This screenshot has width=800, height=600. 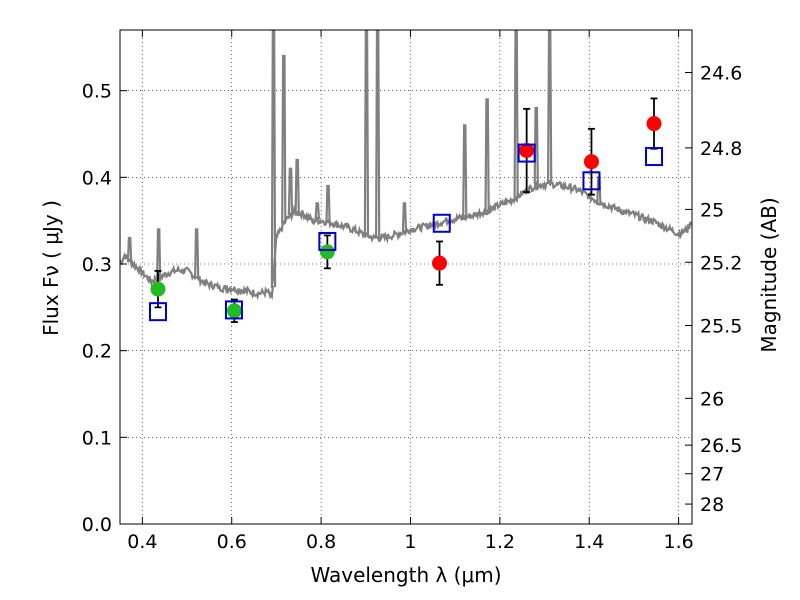 I want to click on y-axis-label: Flux Fν ( μJy ), so click(x=51, y=268).